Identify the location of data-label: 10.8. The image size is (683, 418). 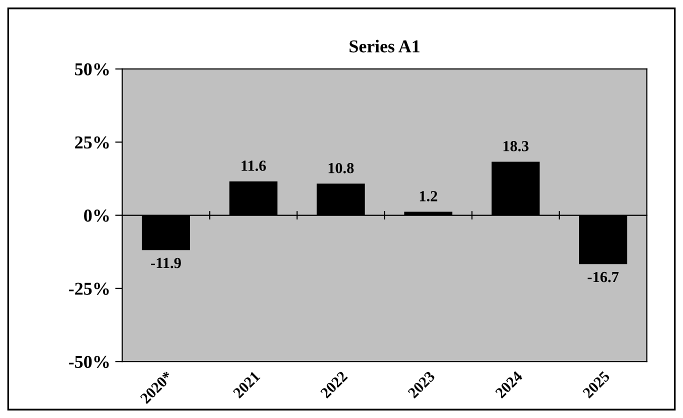
(341, 168).